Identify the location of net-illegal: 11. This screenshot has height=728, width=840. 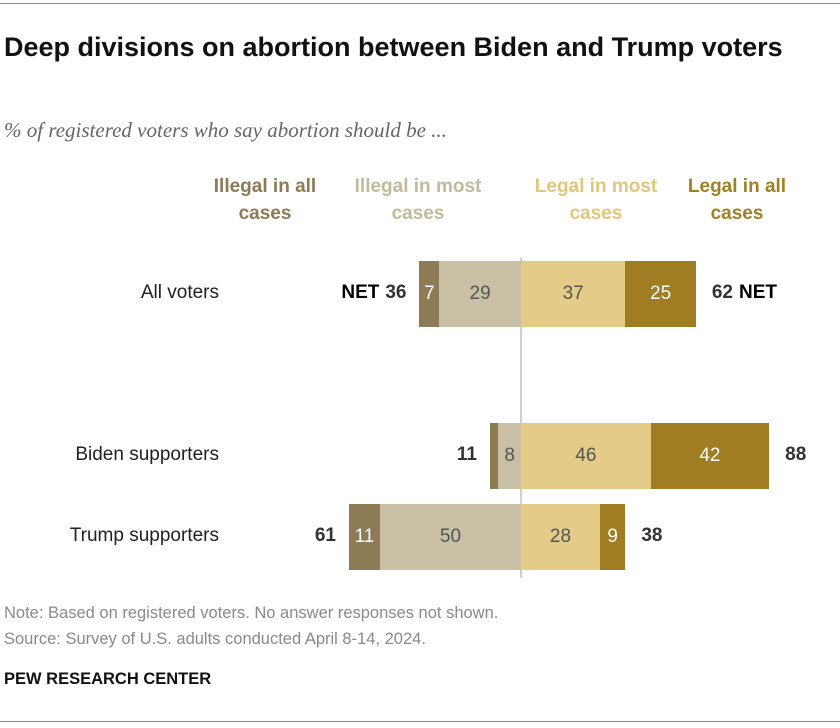
(467, 455).